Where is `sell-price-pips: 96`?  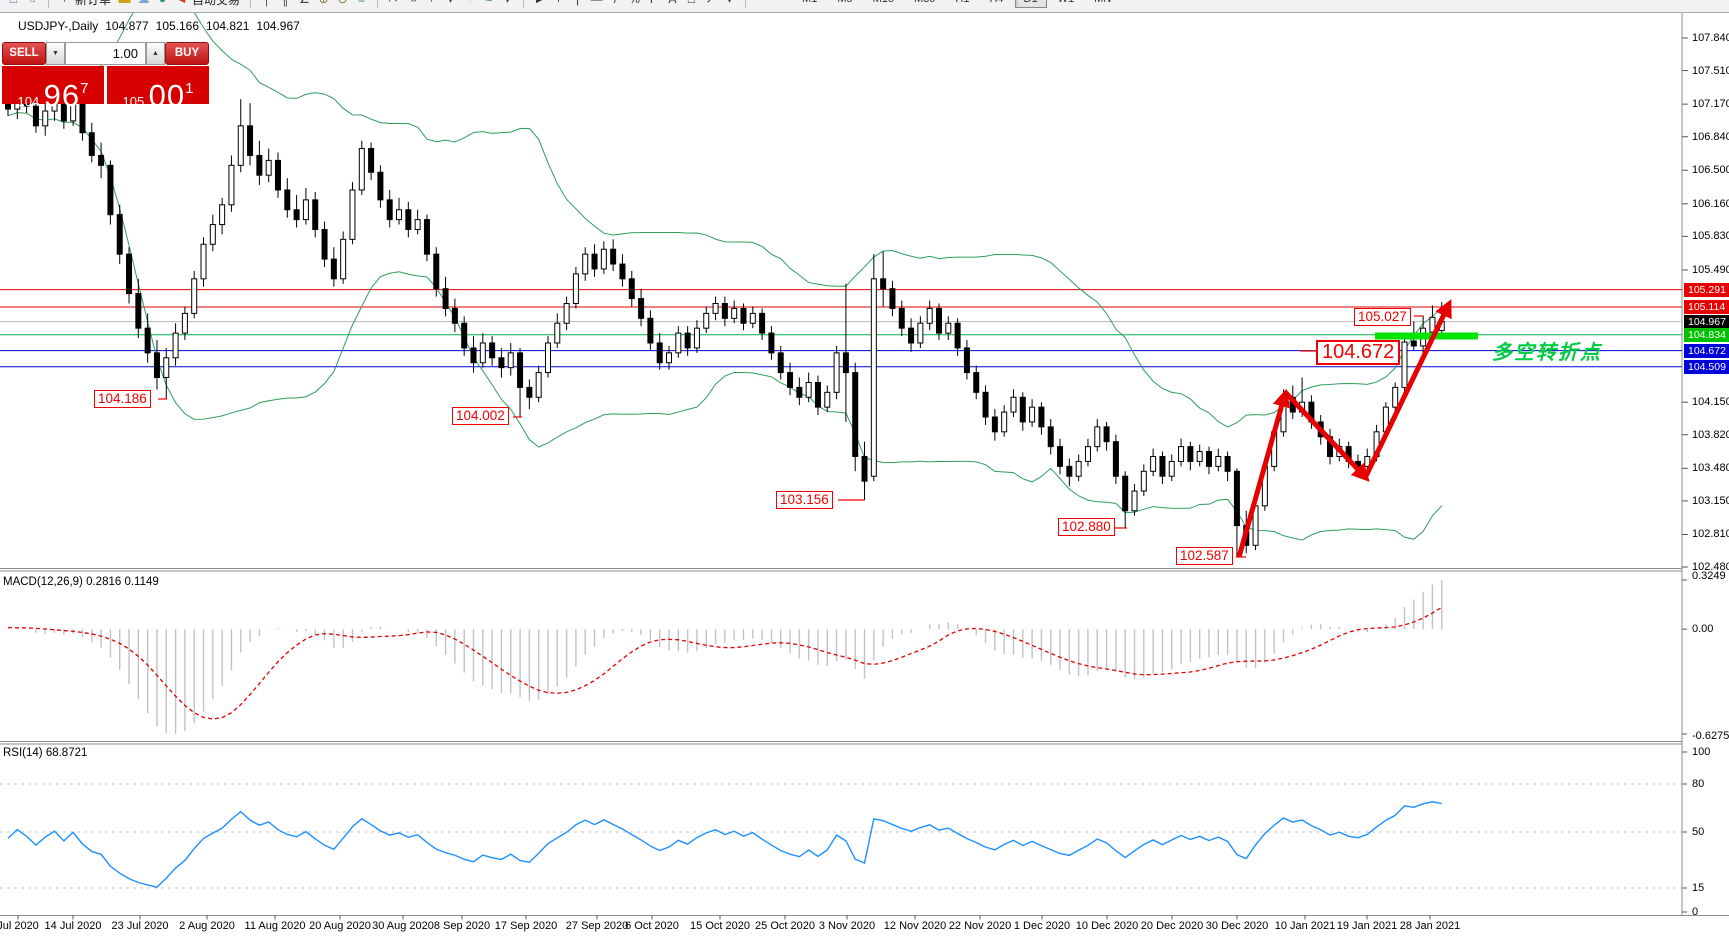
sell-price-pips: 96 is located at coordinates (62, 95).